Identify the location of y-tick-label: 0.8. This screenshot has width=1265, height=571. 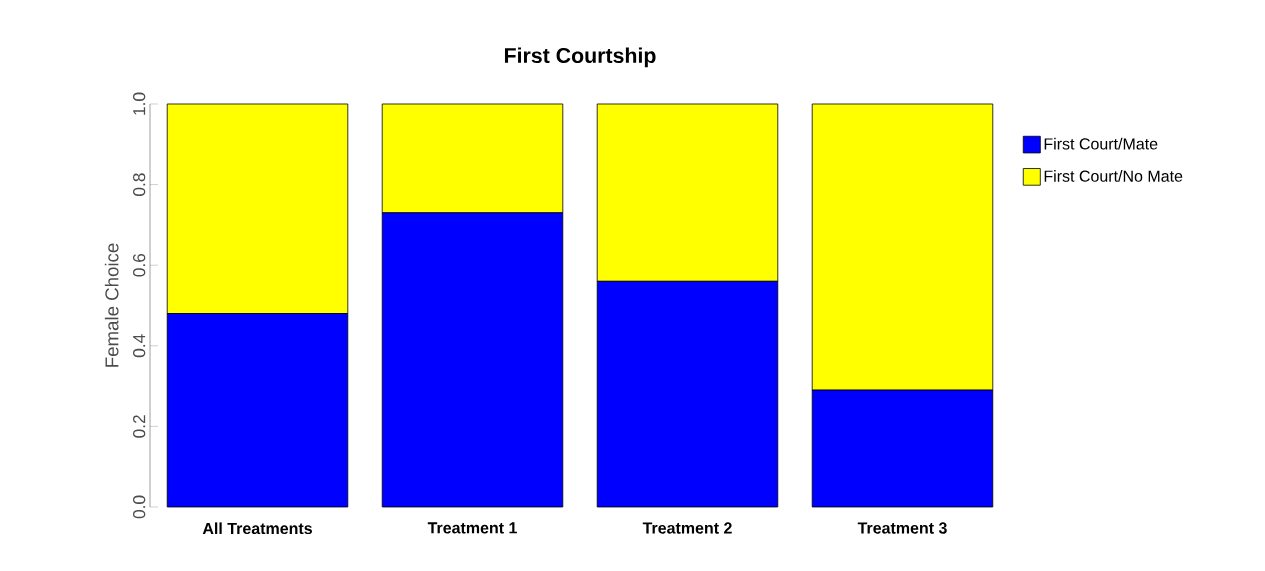
(139, 184).